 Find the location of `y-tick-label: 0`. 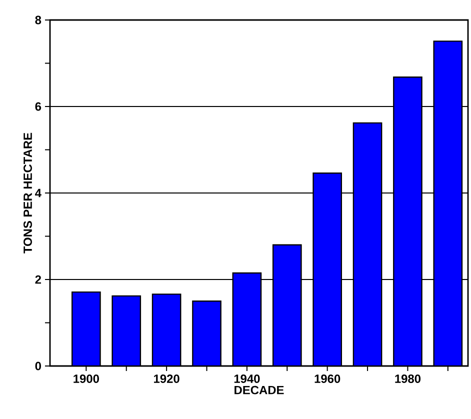

y-tick-label: 0 is located at coordinates (38, 366).